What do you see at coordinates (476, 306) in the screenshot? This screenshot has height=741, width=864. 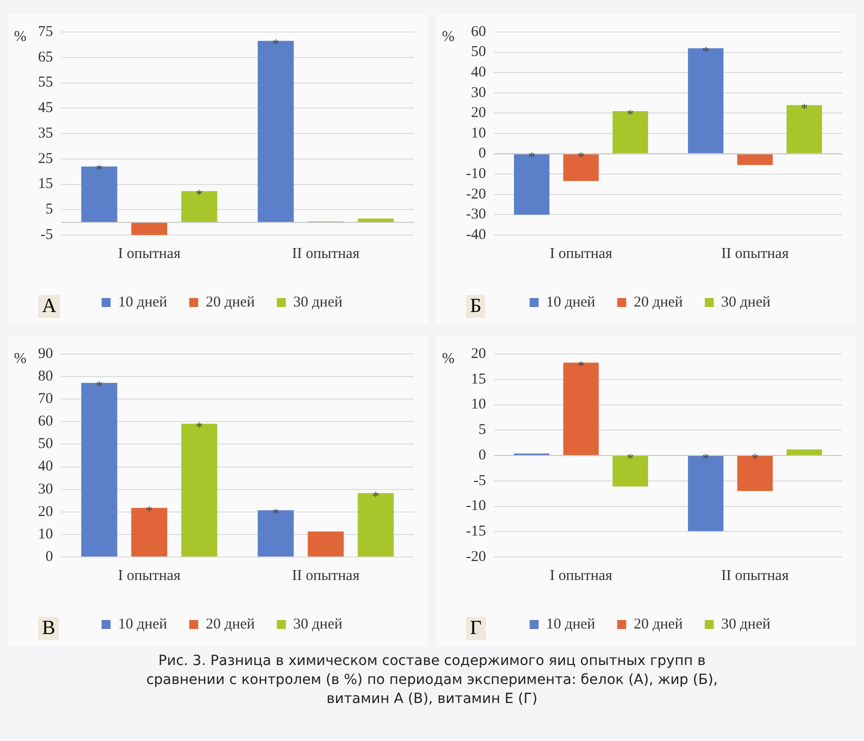 I see `text: Б` at bounding box center [476, 306].